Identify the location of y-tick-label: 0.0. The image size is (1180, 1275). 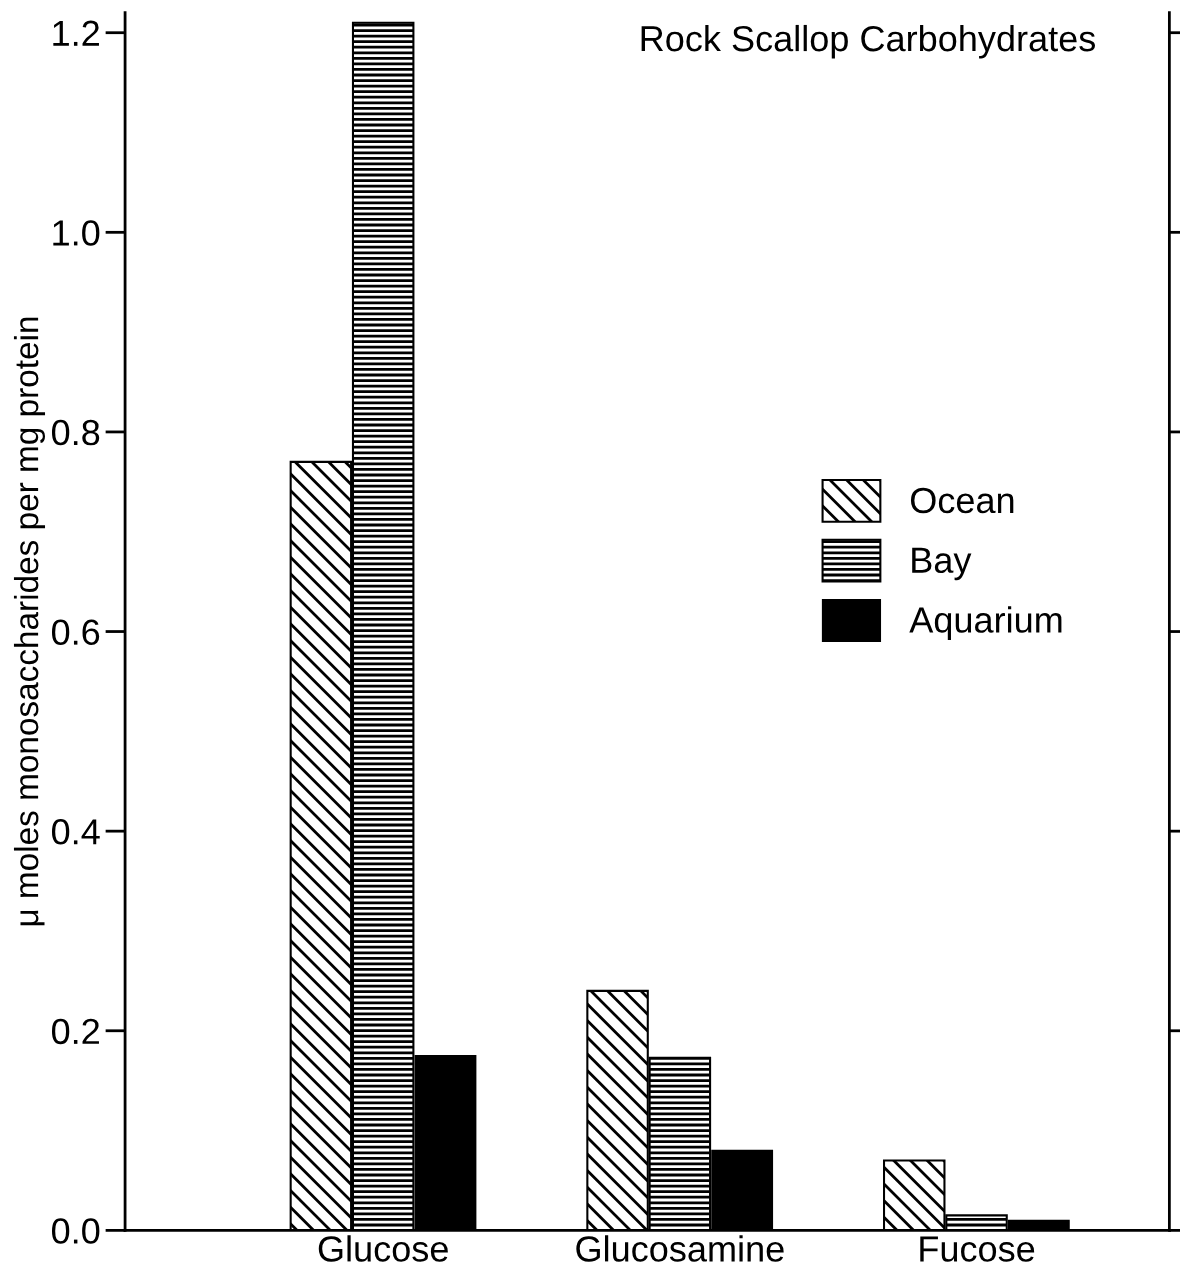
(75, 1231).